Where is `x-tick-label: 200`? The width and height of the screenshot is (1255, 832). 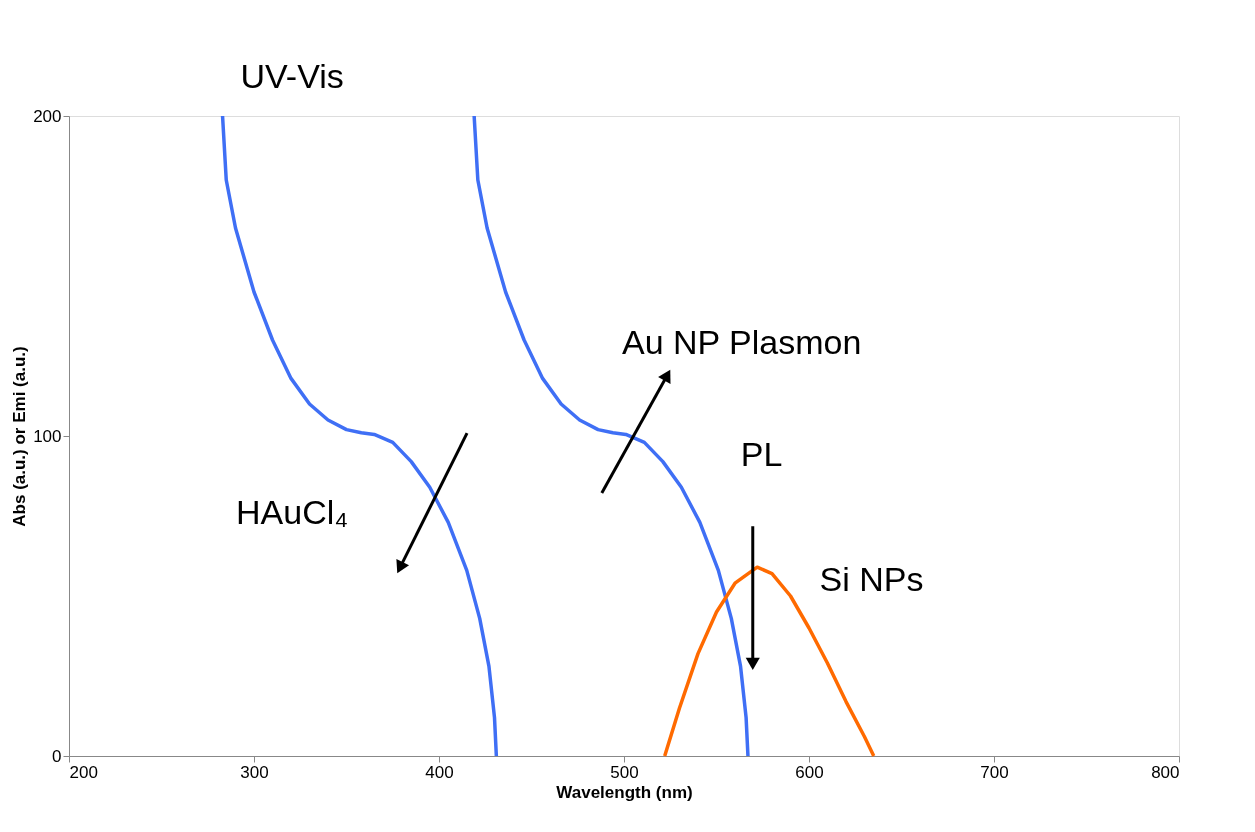
x-tick-label: 200 is located at coordinates (83, 772).